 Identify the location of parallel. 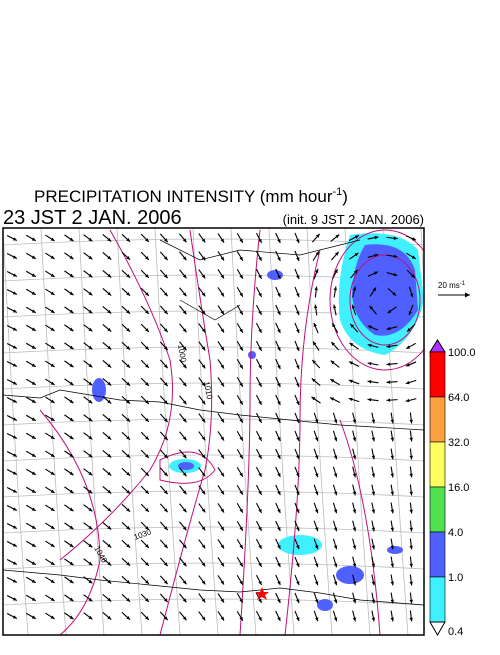
(213, 566).